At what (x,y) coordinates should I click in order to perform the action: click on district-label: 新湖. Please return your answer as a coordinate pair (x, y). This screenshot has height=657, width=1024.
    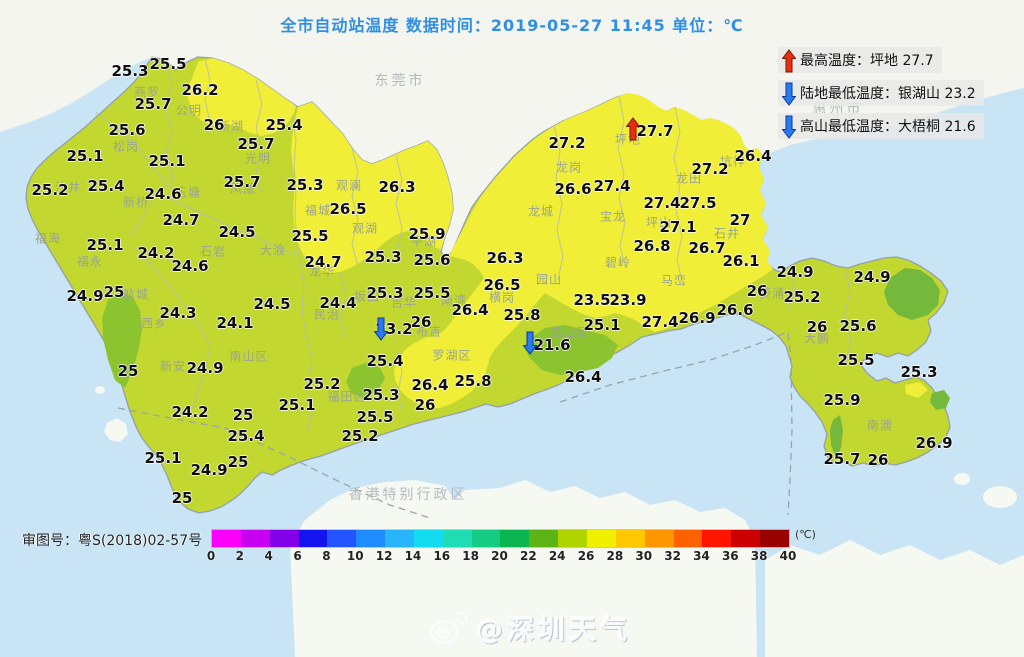
    Looking at the image, I should click on (231, 126).